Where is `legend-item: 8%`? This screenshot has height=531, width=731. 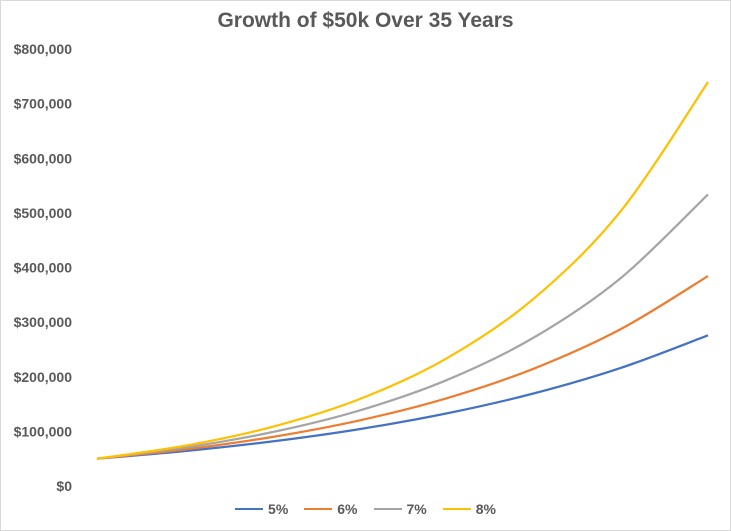
legend-item: 8% is located at coordinates (469, 509).